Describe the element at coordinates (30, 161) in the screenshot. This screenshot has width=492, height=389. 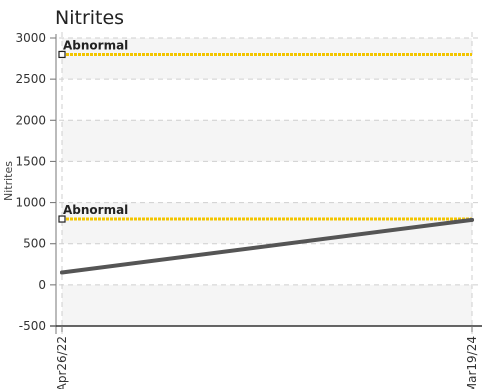
I see `y-tick-label: 1500` at that location.